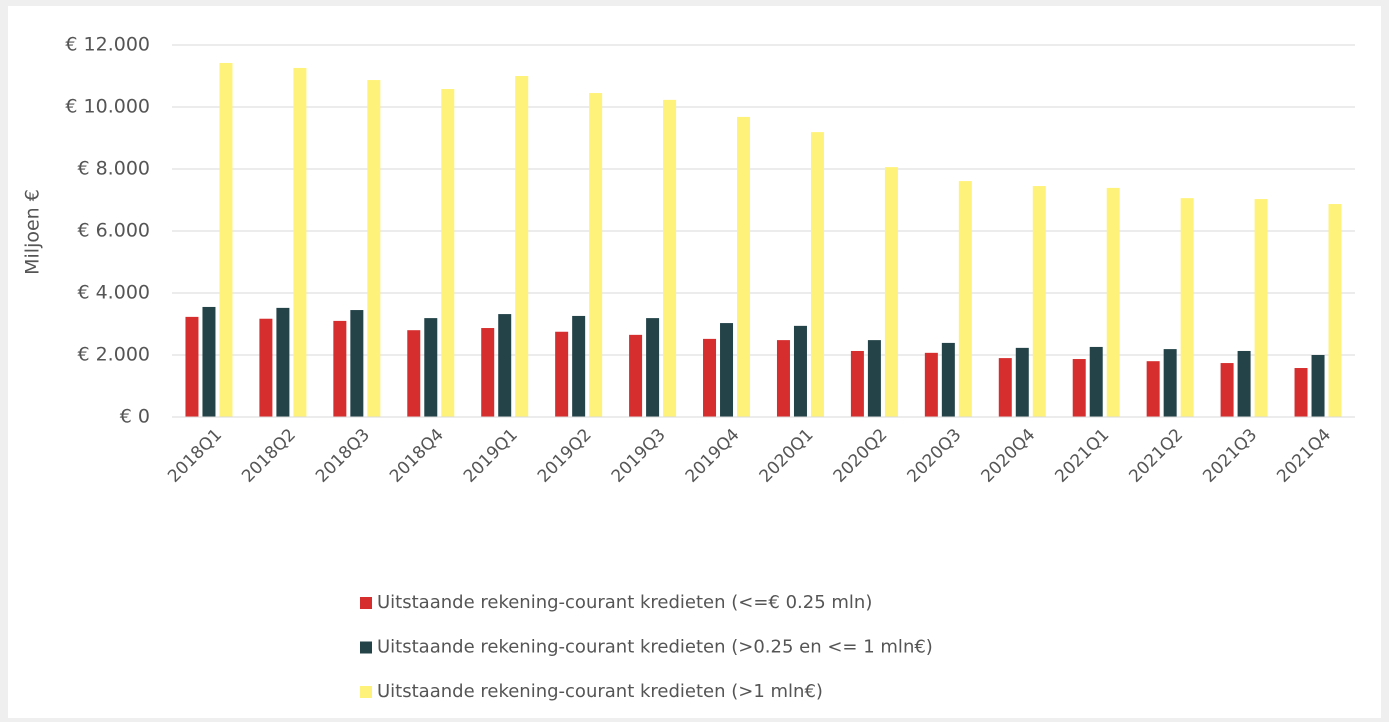 This screenshot has height=722, width=1389. Describe the element at coordinates (107, 107) in the screenshot. I see `y-tick-label: € 10.000` at that location.